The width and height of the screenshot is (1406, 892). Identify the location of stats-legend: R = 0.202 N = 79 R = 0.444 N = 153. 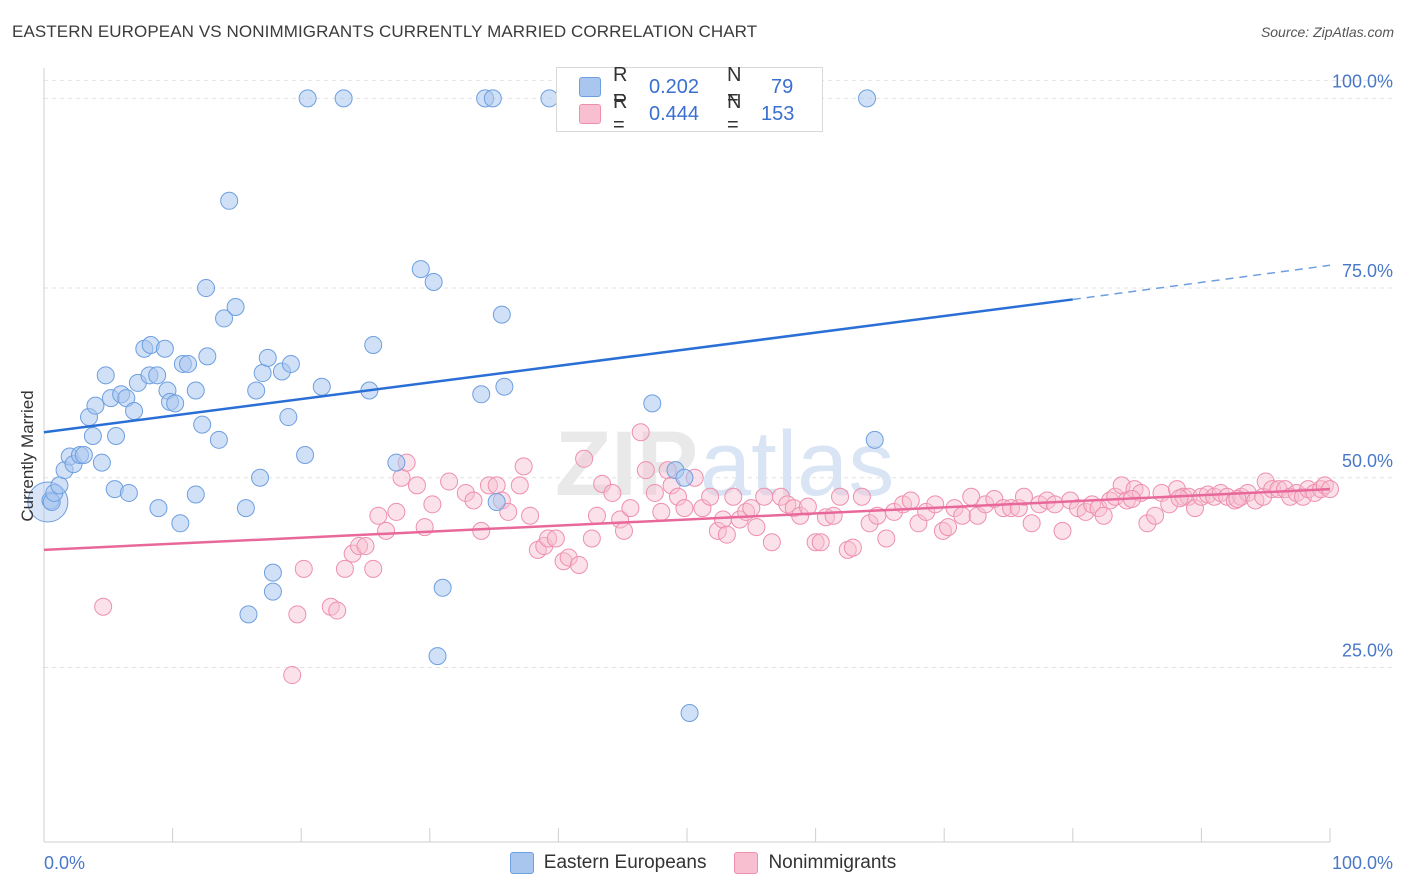
(689, 100).